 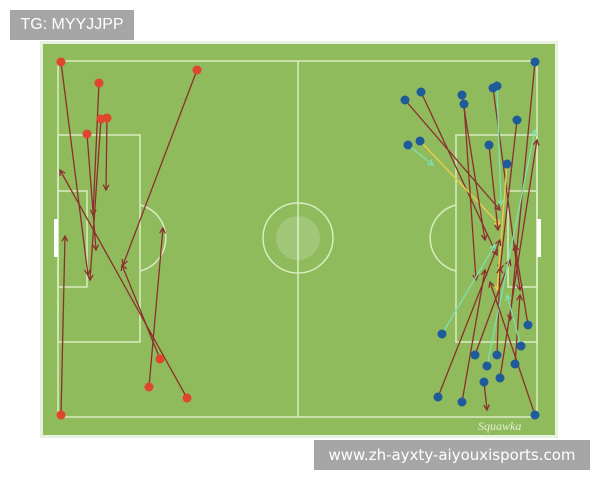 I want to click on center-circle, so click(x=298, y=238).